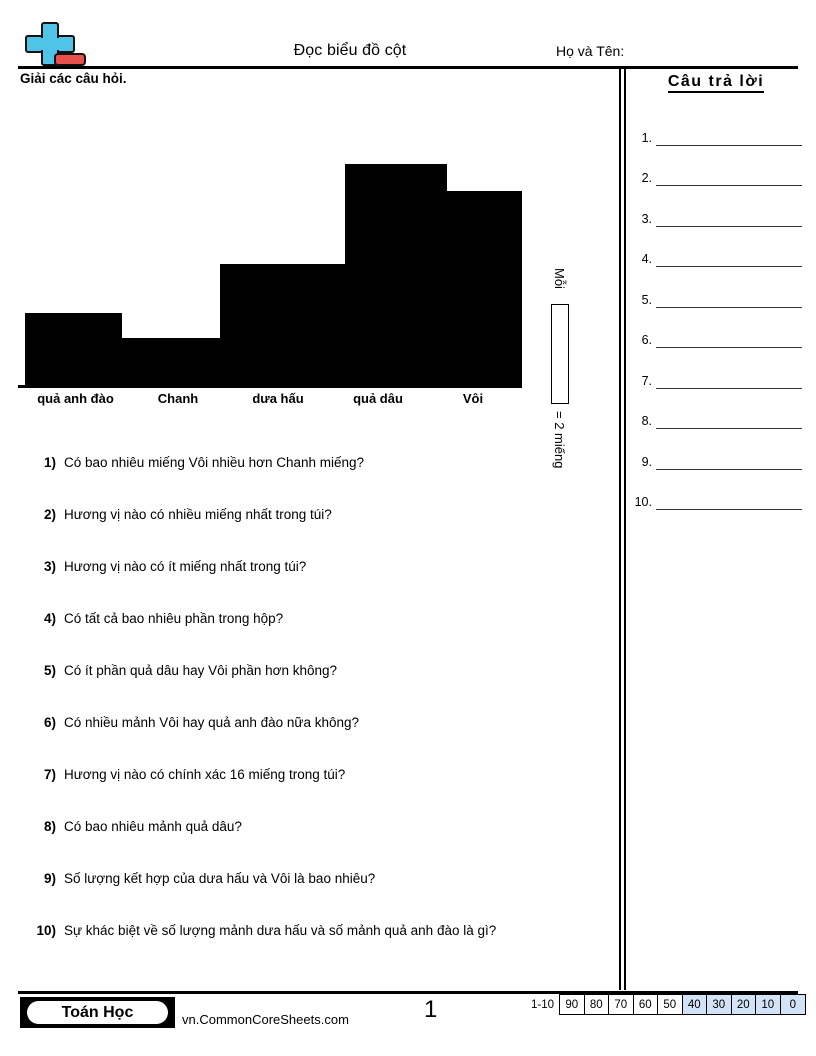  What do you see at coordinates (621, 1004) in the screenshot?
I see `score-scale-cell: 70` at bounding box center [621, 1004].